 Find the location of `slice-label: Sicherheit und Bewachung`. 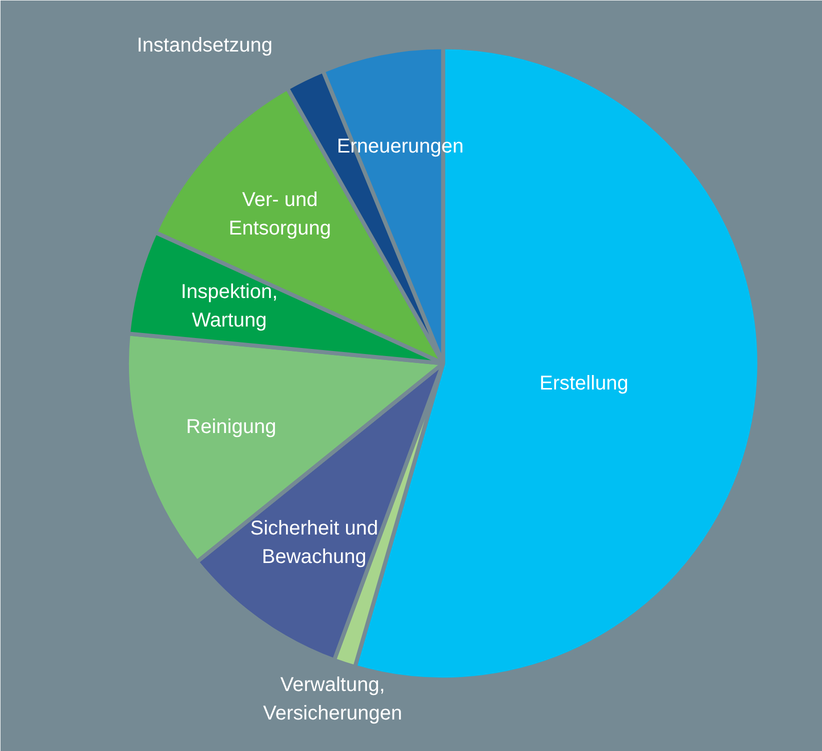

slice-label: Sicherheit und Bewachung is located at coordinates (314, 543).